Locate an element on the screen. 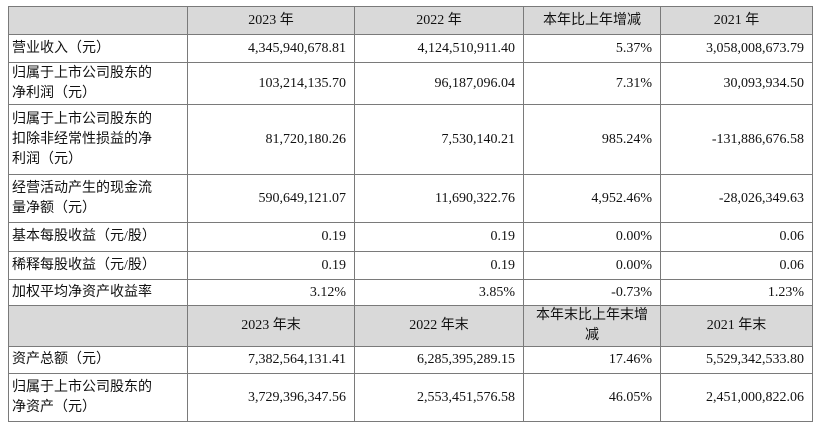 The image size is (820, 422). row-label: 归属于上市公司股东的 净利润（元） is located at coordinates (98, 83).